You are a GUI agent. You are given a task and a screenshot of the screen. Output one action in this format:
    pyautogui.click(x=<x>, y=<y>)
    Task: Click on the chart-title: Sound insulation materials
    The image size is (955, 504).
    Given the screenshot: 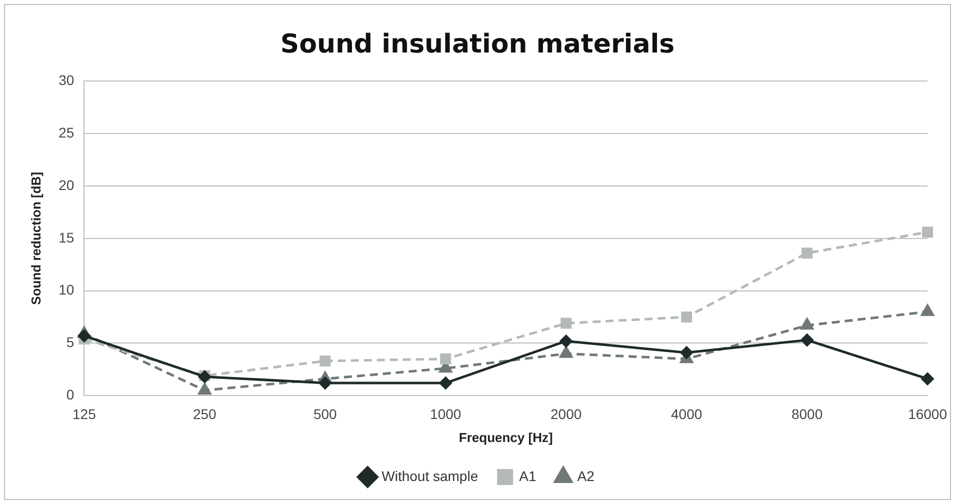 What is the action you would take?
    pyautogui.click(x=477, y=44)
    